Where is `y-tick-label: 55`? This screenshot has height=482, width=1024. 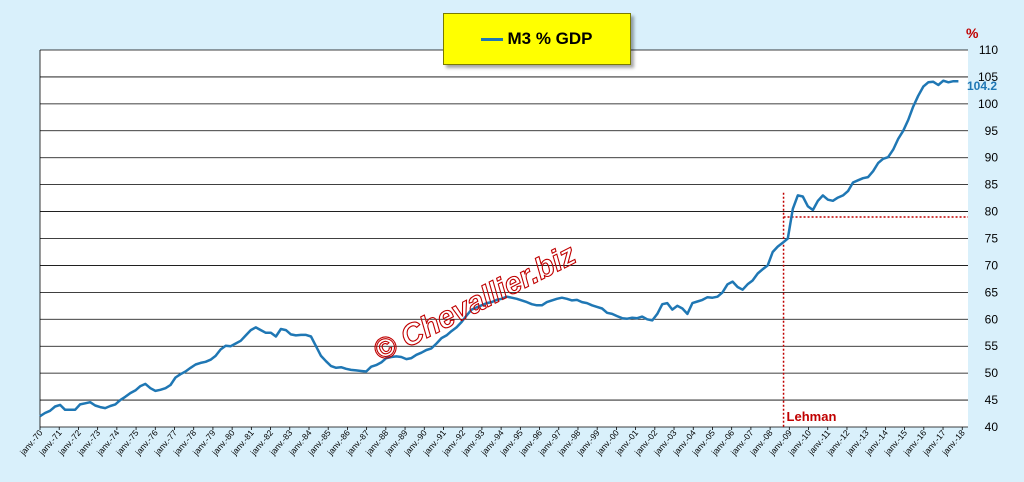
y-tick-label: 55 is located at coordinates (992, 346).